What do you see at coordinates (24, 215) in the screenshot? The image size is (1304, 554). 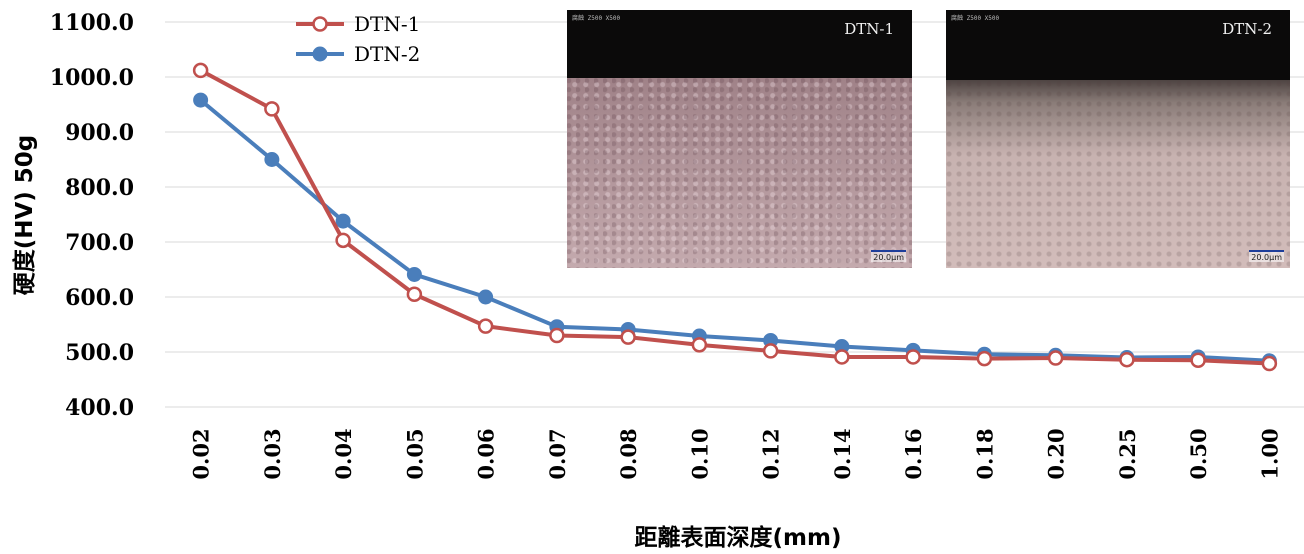 I see `y-axis-title: 硬度(HV) 50g` at bounding box center [24, 215].